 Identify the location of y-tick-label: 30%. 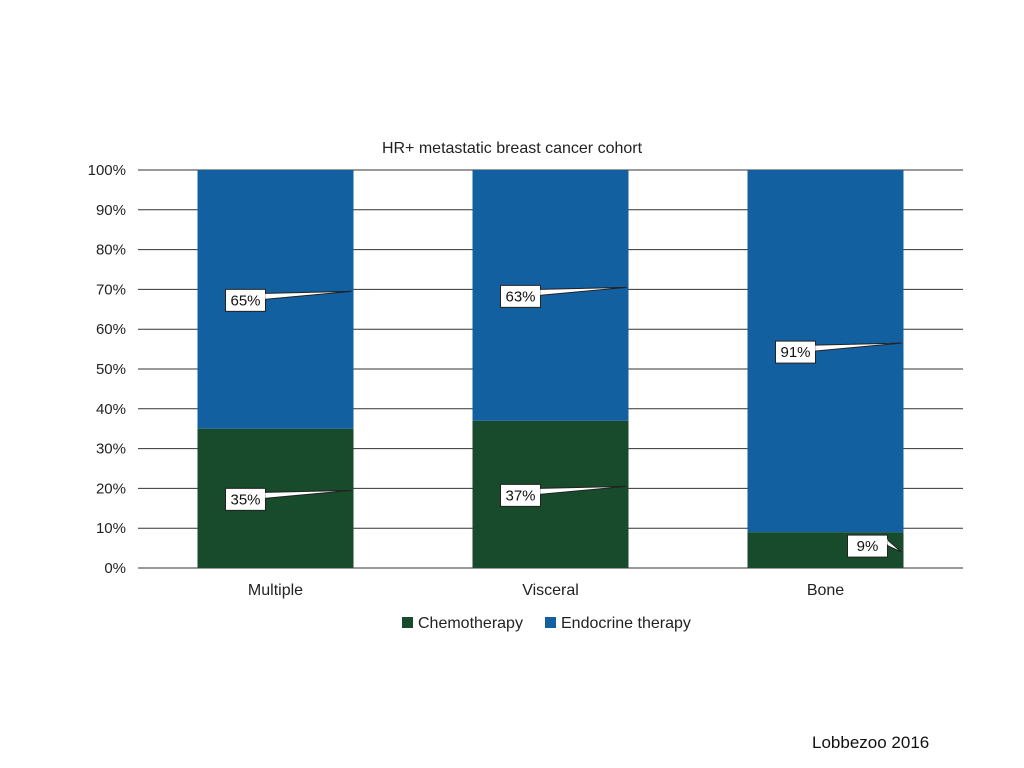
(111, 449).